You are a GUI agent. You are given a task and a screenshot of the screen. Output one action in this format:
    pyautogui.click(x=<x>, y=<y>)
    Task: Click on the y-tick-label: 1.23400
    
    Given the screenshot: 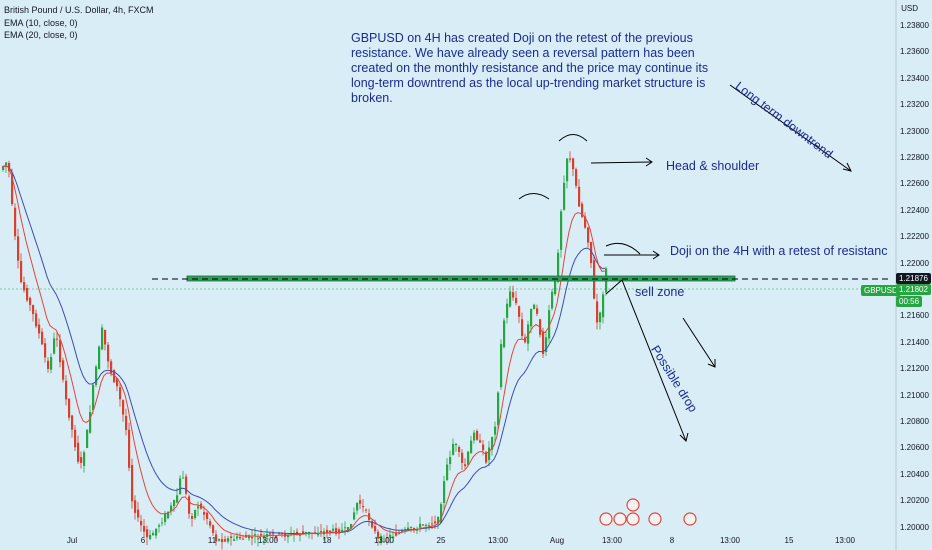 What is the action you would take?
    pyautogui.click(x=914, y=78)
    